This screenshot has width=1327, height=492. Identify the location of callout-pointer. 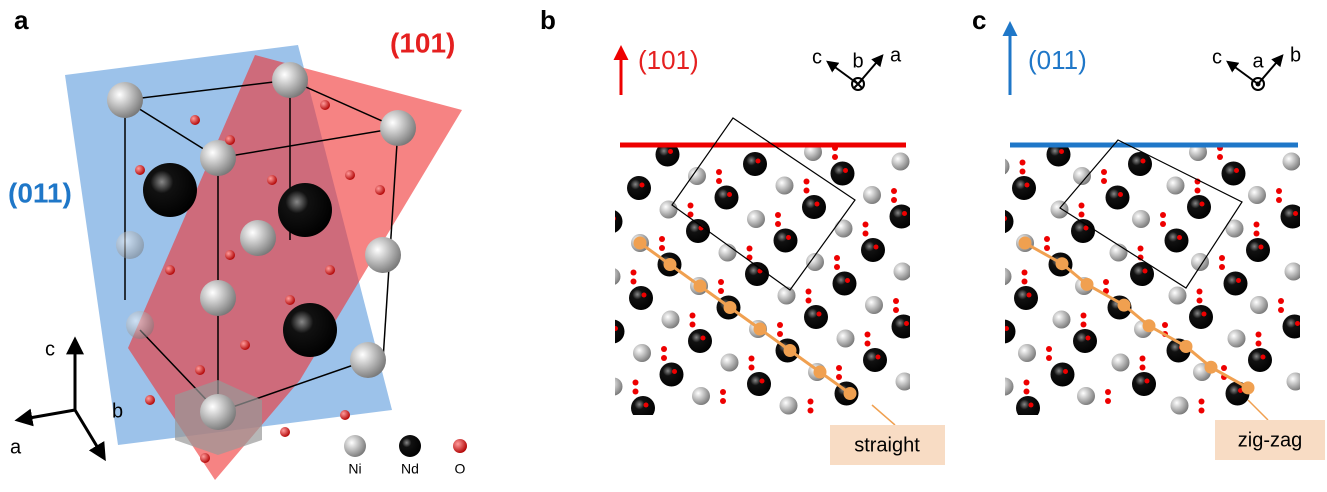
(1258, 410).